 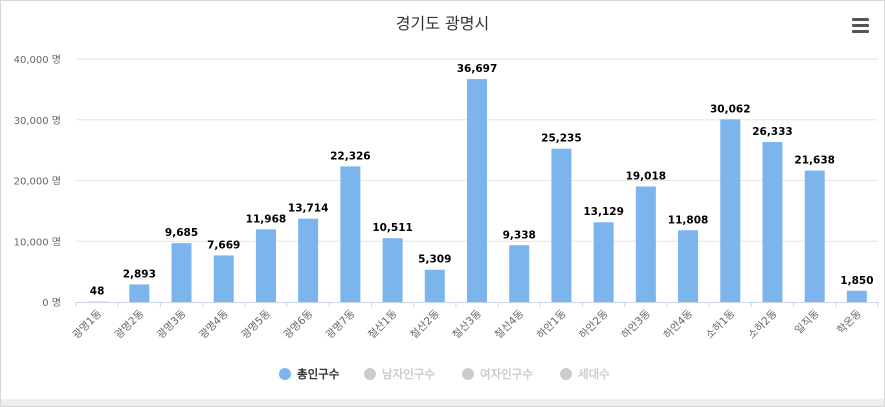 What do you see at coordinates (594, 374) in the screenshot?
I see `legend-item-label: 세대수` at bounding box center [594, 374].